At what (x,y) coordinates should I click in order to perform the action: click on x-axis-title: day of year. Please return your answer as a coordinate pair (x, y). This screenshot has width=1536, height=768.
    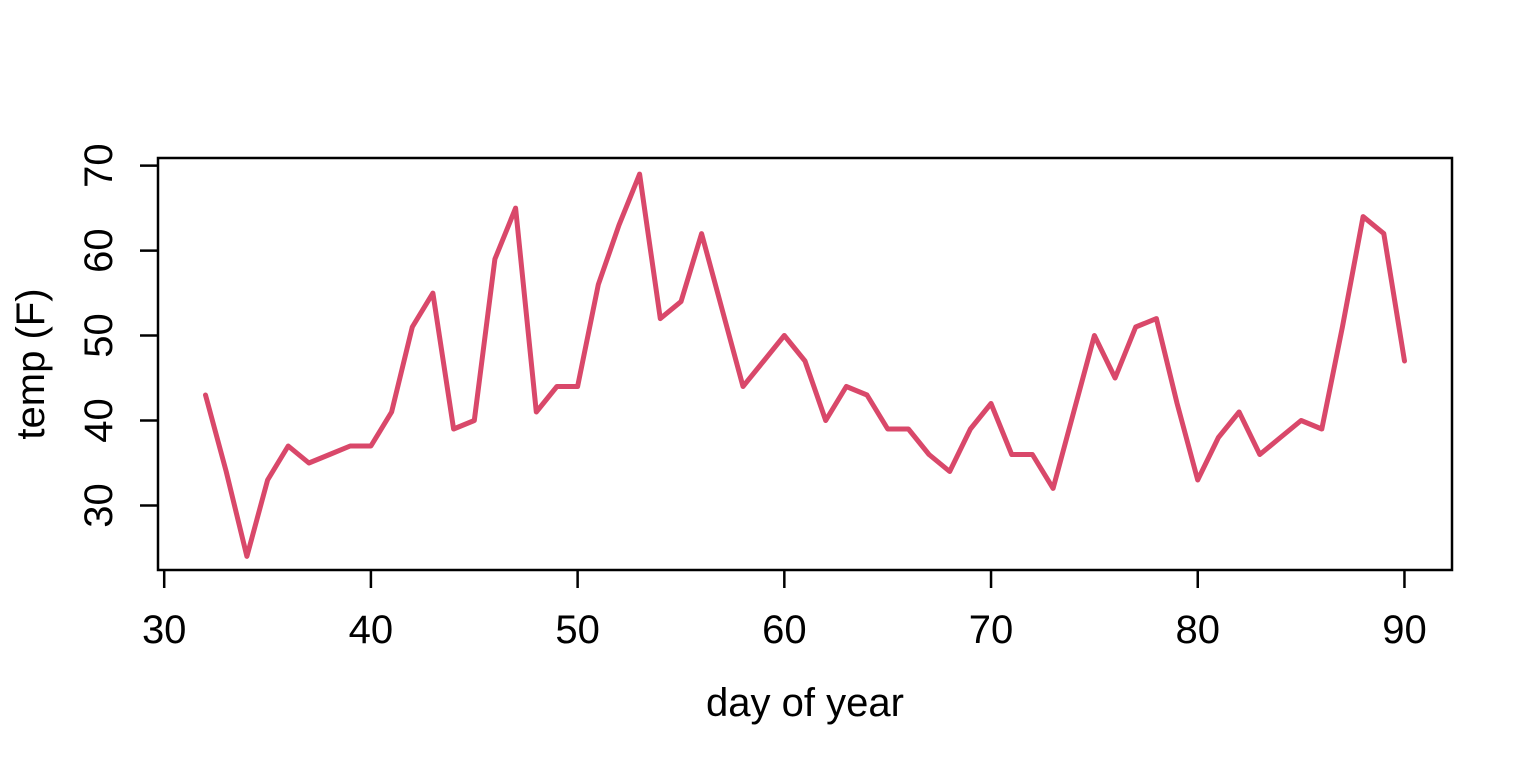
    Looking at the image, I should click on (805, 703).